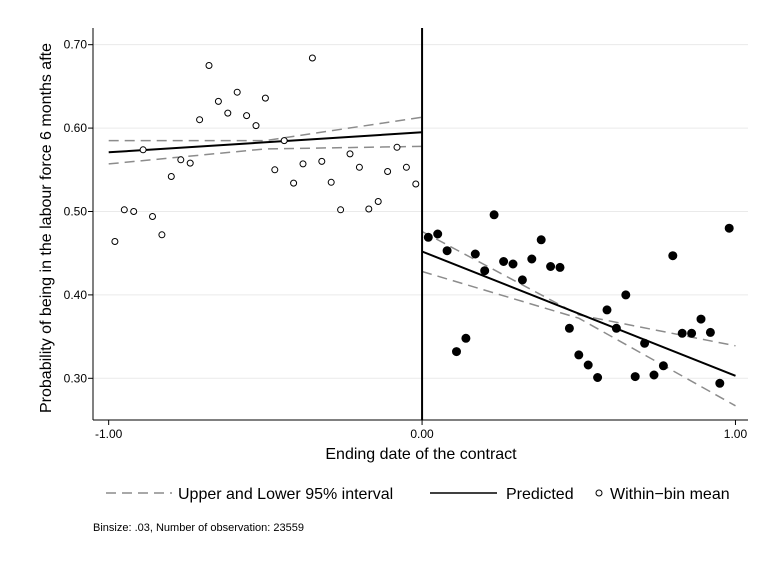 Image resolution: width=765 pixels, height=563 pixels. What do you see at coordinates (736, 434) in the screenshot?
I see `x-tick-label: 1.00` at bounding box center [736, 434].